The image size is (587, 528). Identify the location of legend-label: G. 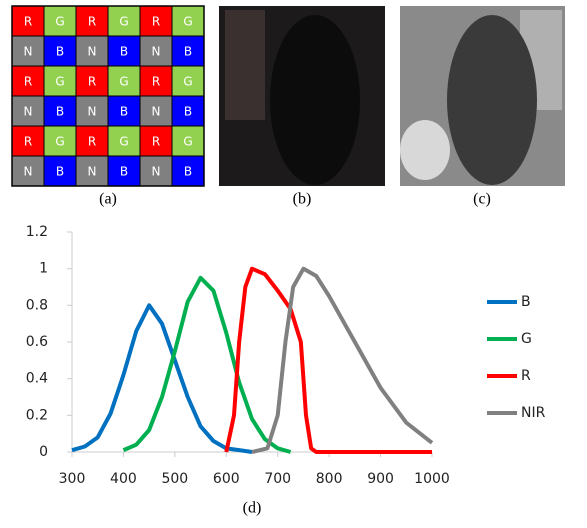
(526, 339).